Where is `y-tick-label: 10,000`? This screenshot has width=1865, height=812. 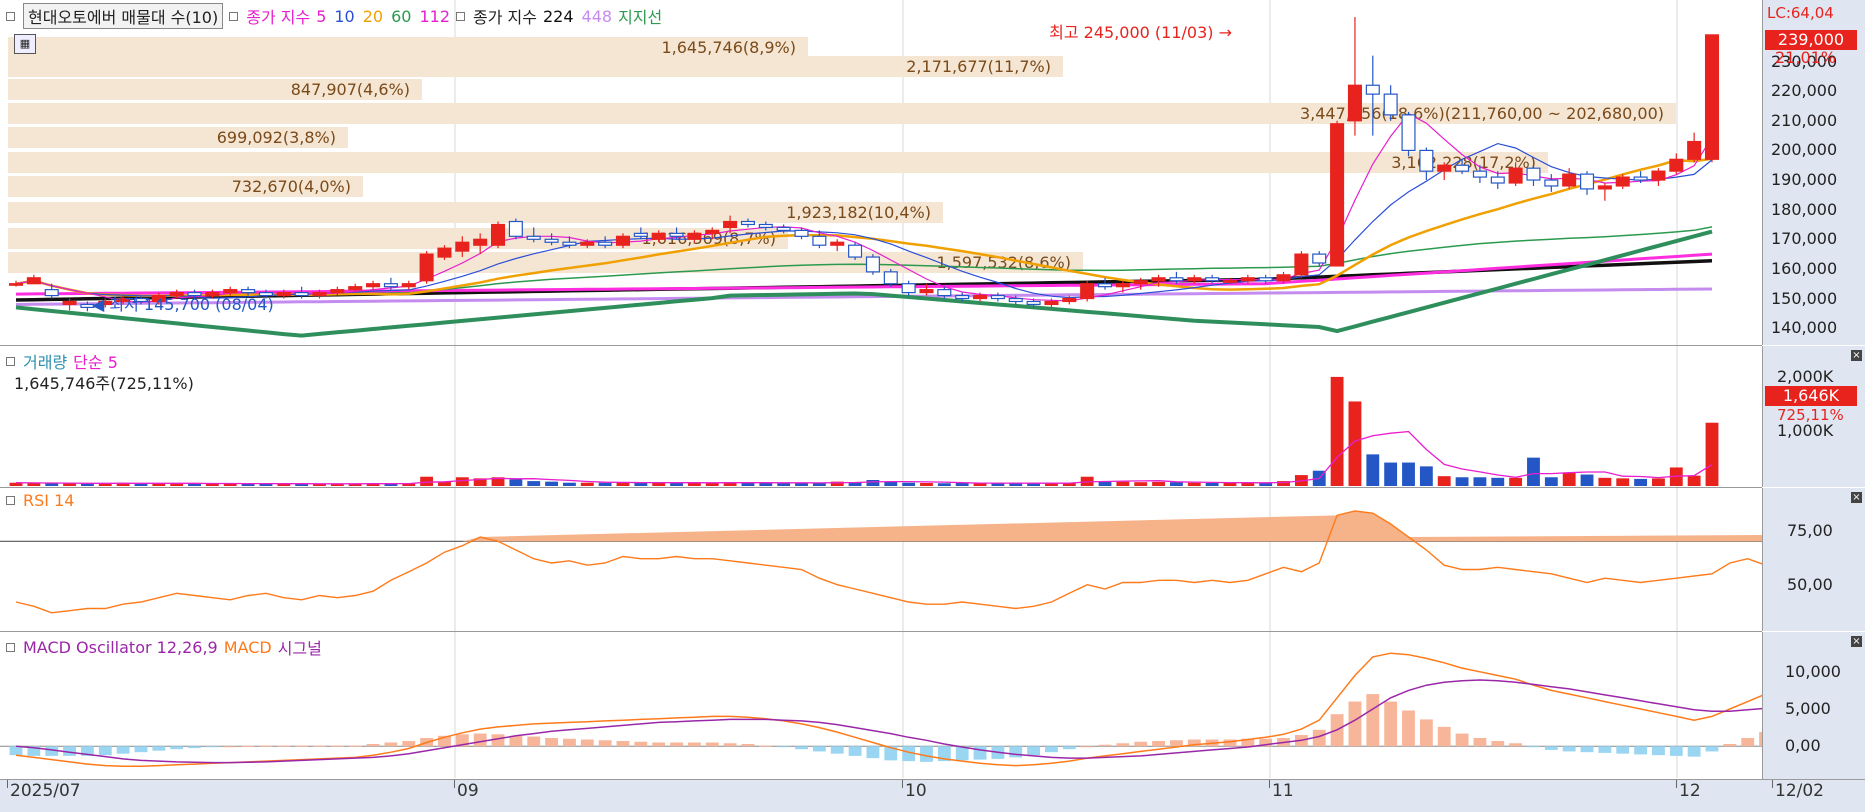
y-tick-label: 10,000 is located at coordinates (1813, 671).